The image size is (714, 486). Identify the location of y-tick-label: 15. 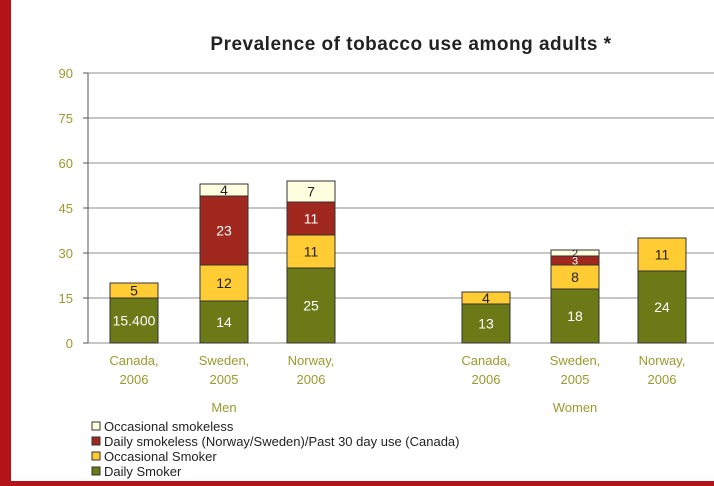
(66, 298).